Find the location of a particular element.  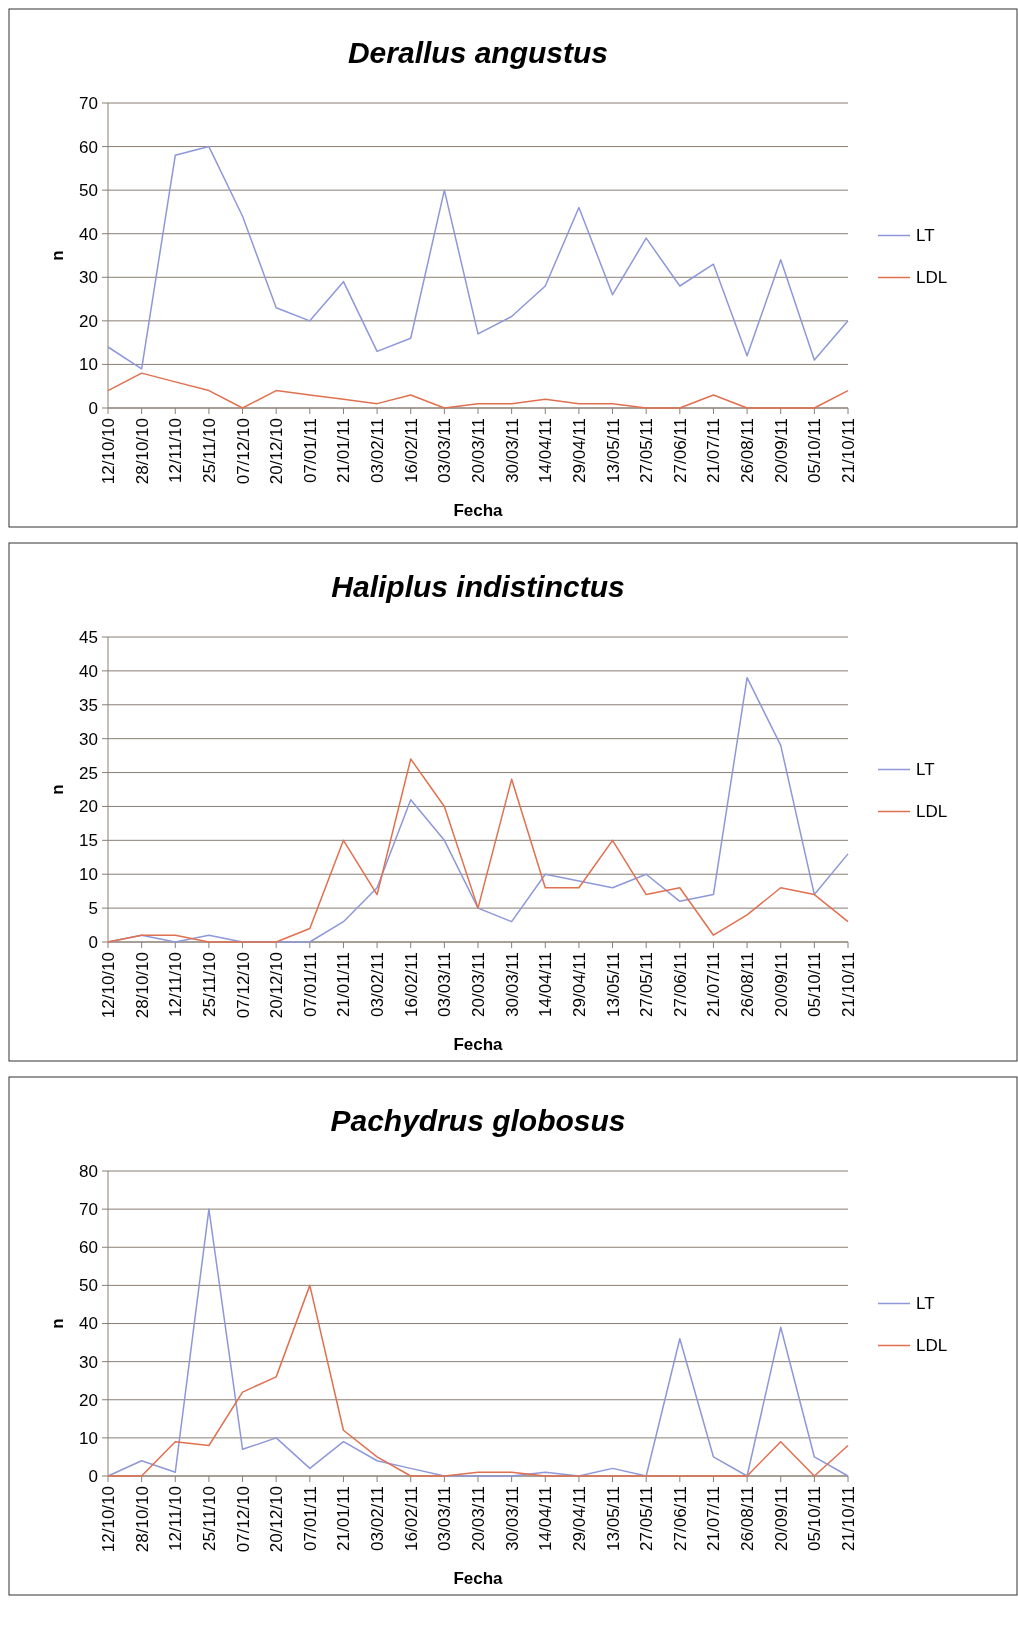

y-tick-label: 15 is located at coordinates (88, 841).